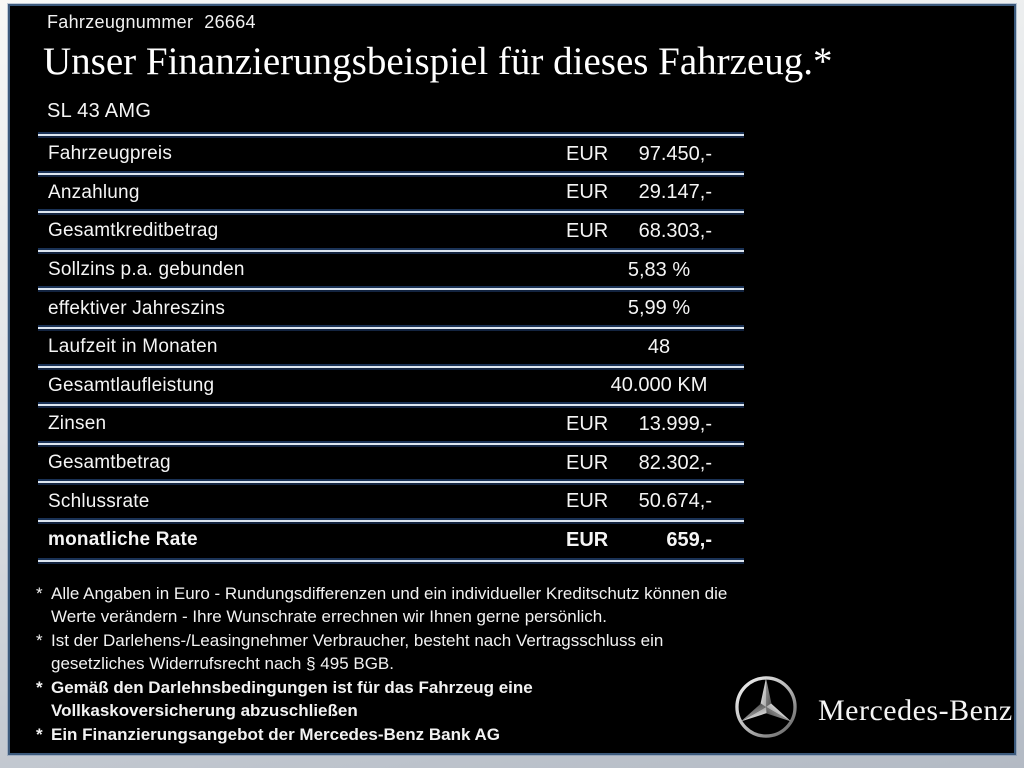 Image resolution: width=1024 pixels, height=768 pixels. I want to click on brand-name: Mercedes-Benz, so click(915, 710).